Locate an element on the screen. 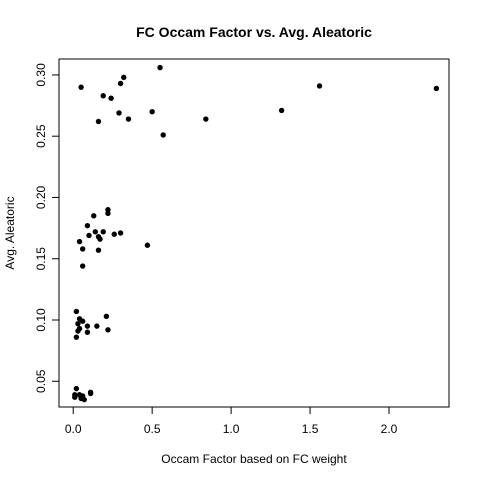  y-axis: 0.05 0.10 0.15 0.20 0.25 0.30 is located at coordinates (47, 228).